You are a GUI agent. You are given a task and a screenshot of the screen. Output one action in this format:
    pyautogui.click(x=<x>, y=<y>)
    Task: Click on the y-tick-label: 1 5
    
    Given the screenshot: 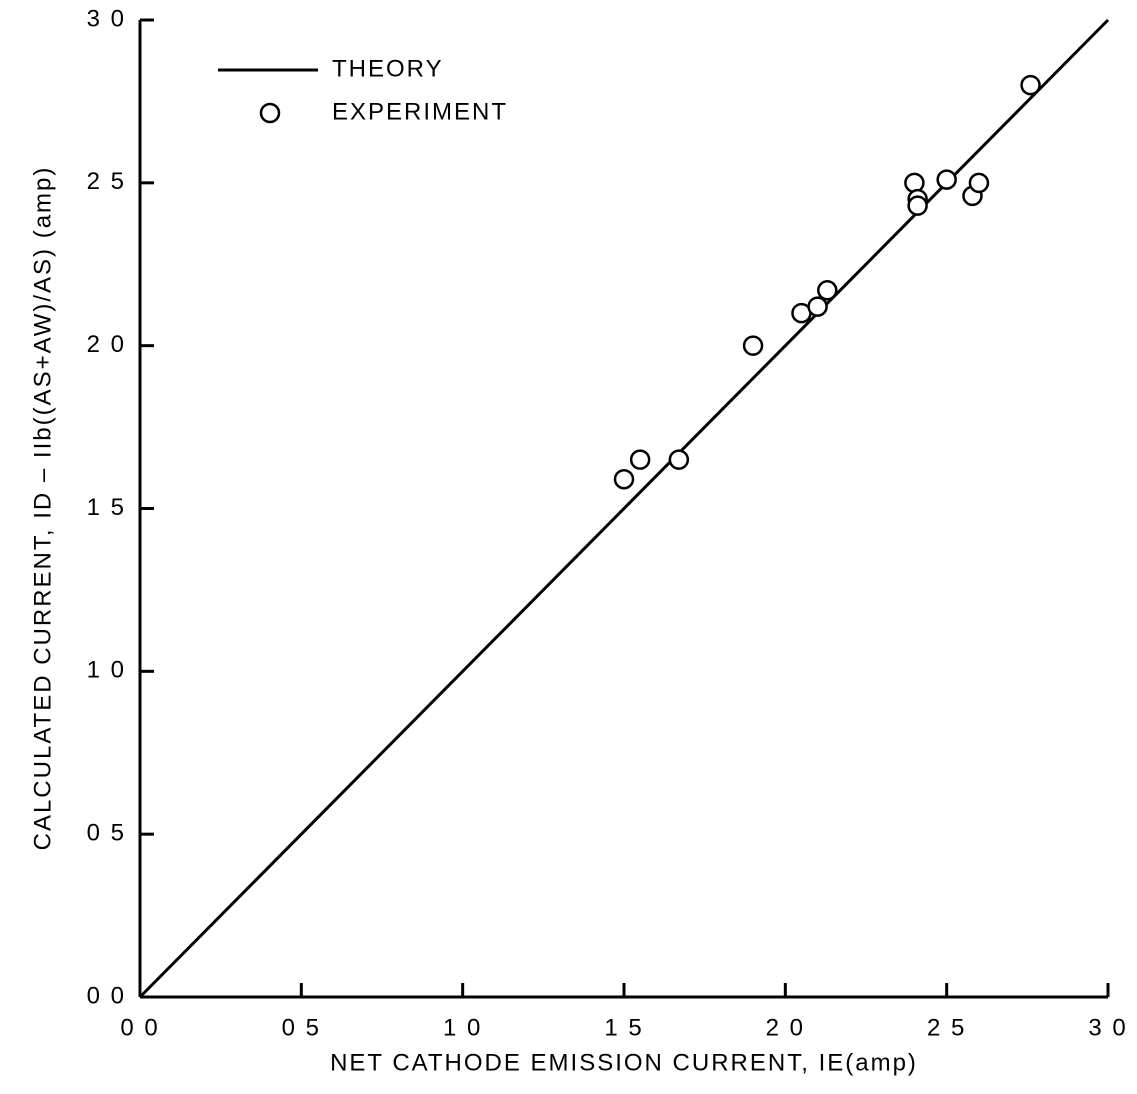 What is the action you would take?
    pyautogui.click(x=106, y=507)
    